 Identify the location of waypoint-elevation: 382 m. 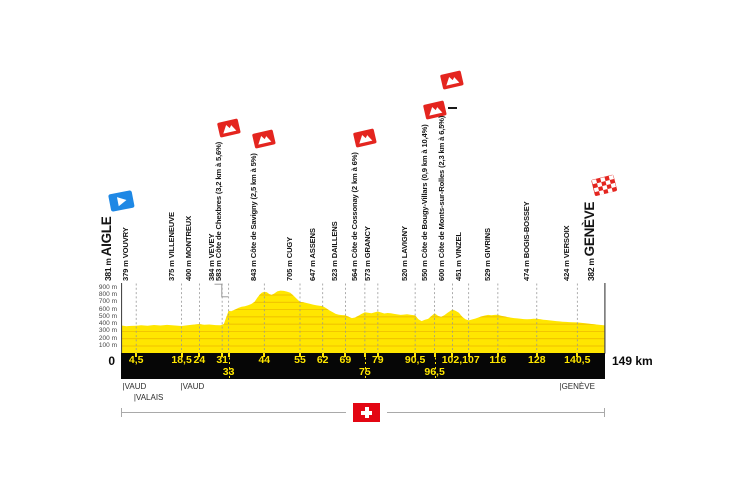
(590, 268).